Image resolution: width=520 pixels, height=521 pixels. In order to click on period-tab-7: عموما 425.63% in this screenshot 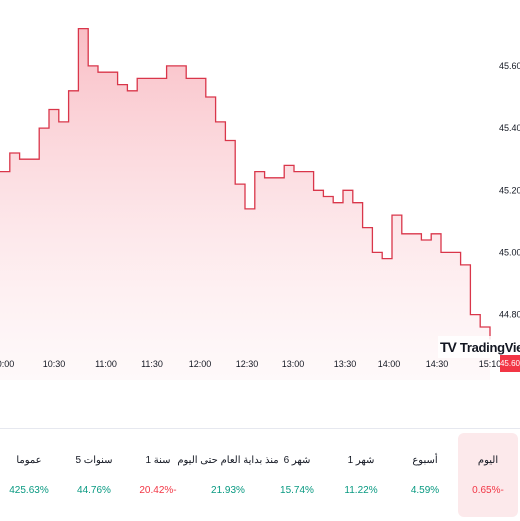, I will do `click(30, 472)`.